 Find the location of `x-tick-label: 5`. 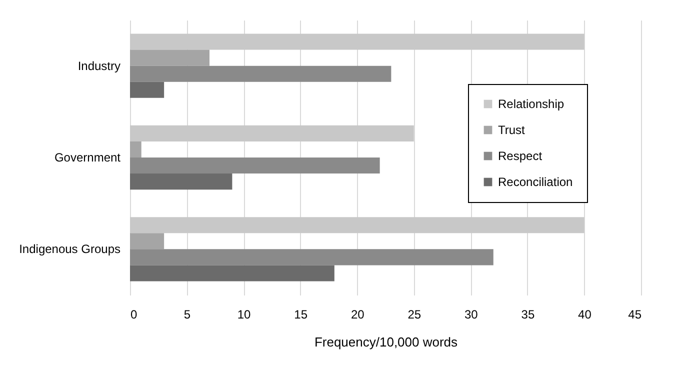

x-tick-label: 5 is located at coordinates (187, 315).